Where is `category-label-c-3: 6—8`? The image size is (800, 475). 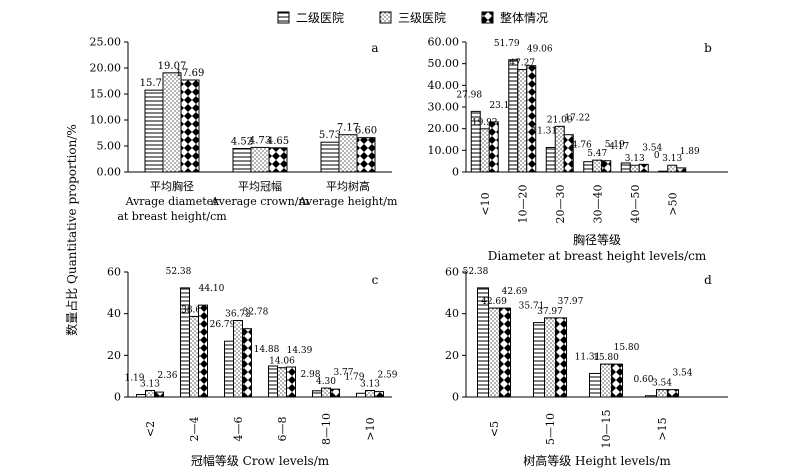 category-label-c-3: 6—8 is located at coordinates (282, 429).